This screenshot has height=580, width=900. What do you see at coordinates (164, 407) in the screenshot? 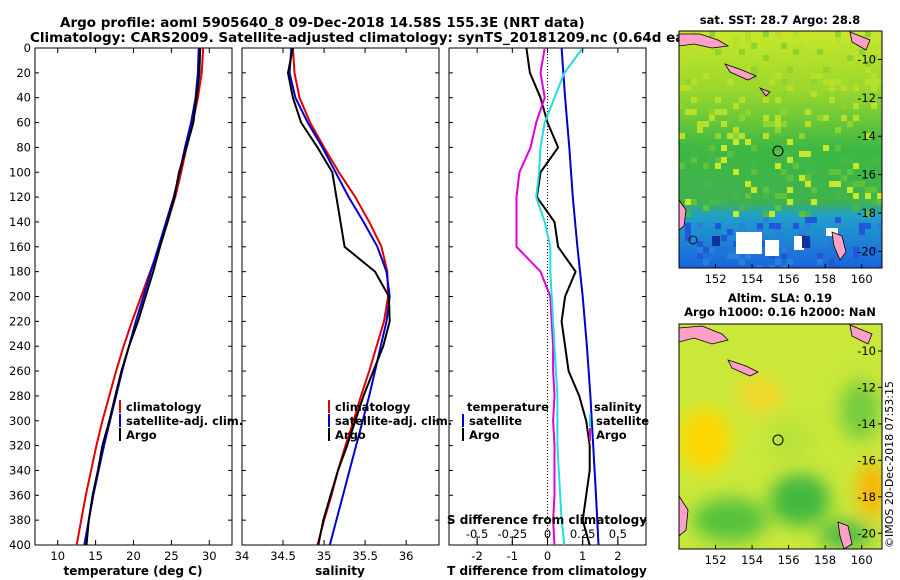
I see `legend-climatology: climatology` at bounding box center [164, 407].